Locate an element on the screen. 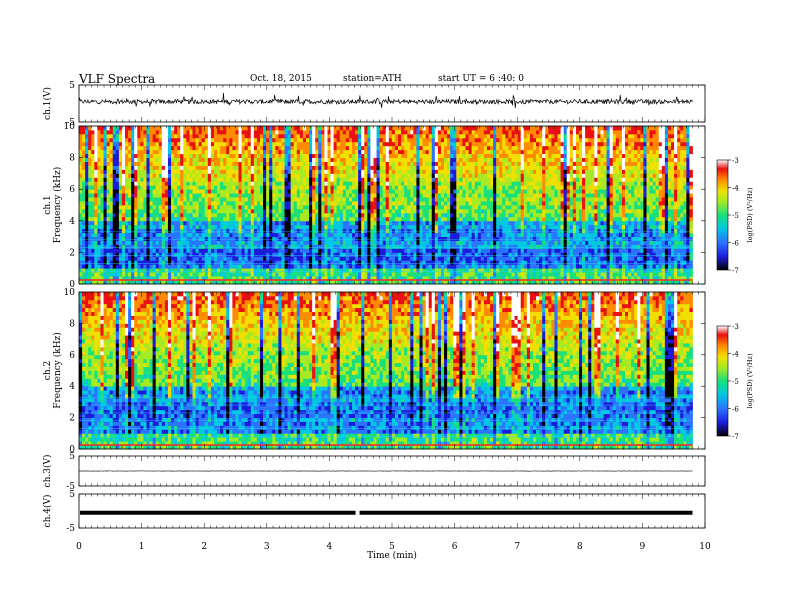 Image resolution: width=792 pixels, height=612 pixels. x-axis-label: Time (min) is located at coordinates (392, 555).